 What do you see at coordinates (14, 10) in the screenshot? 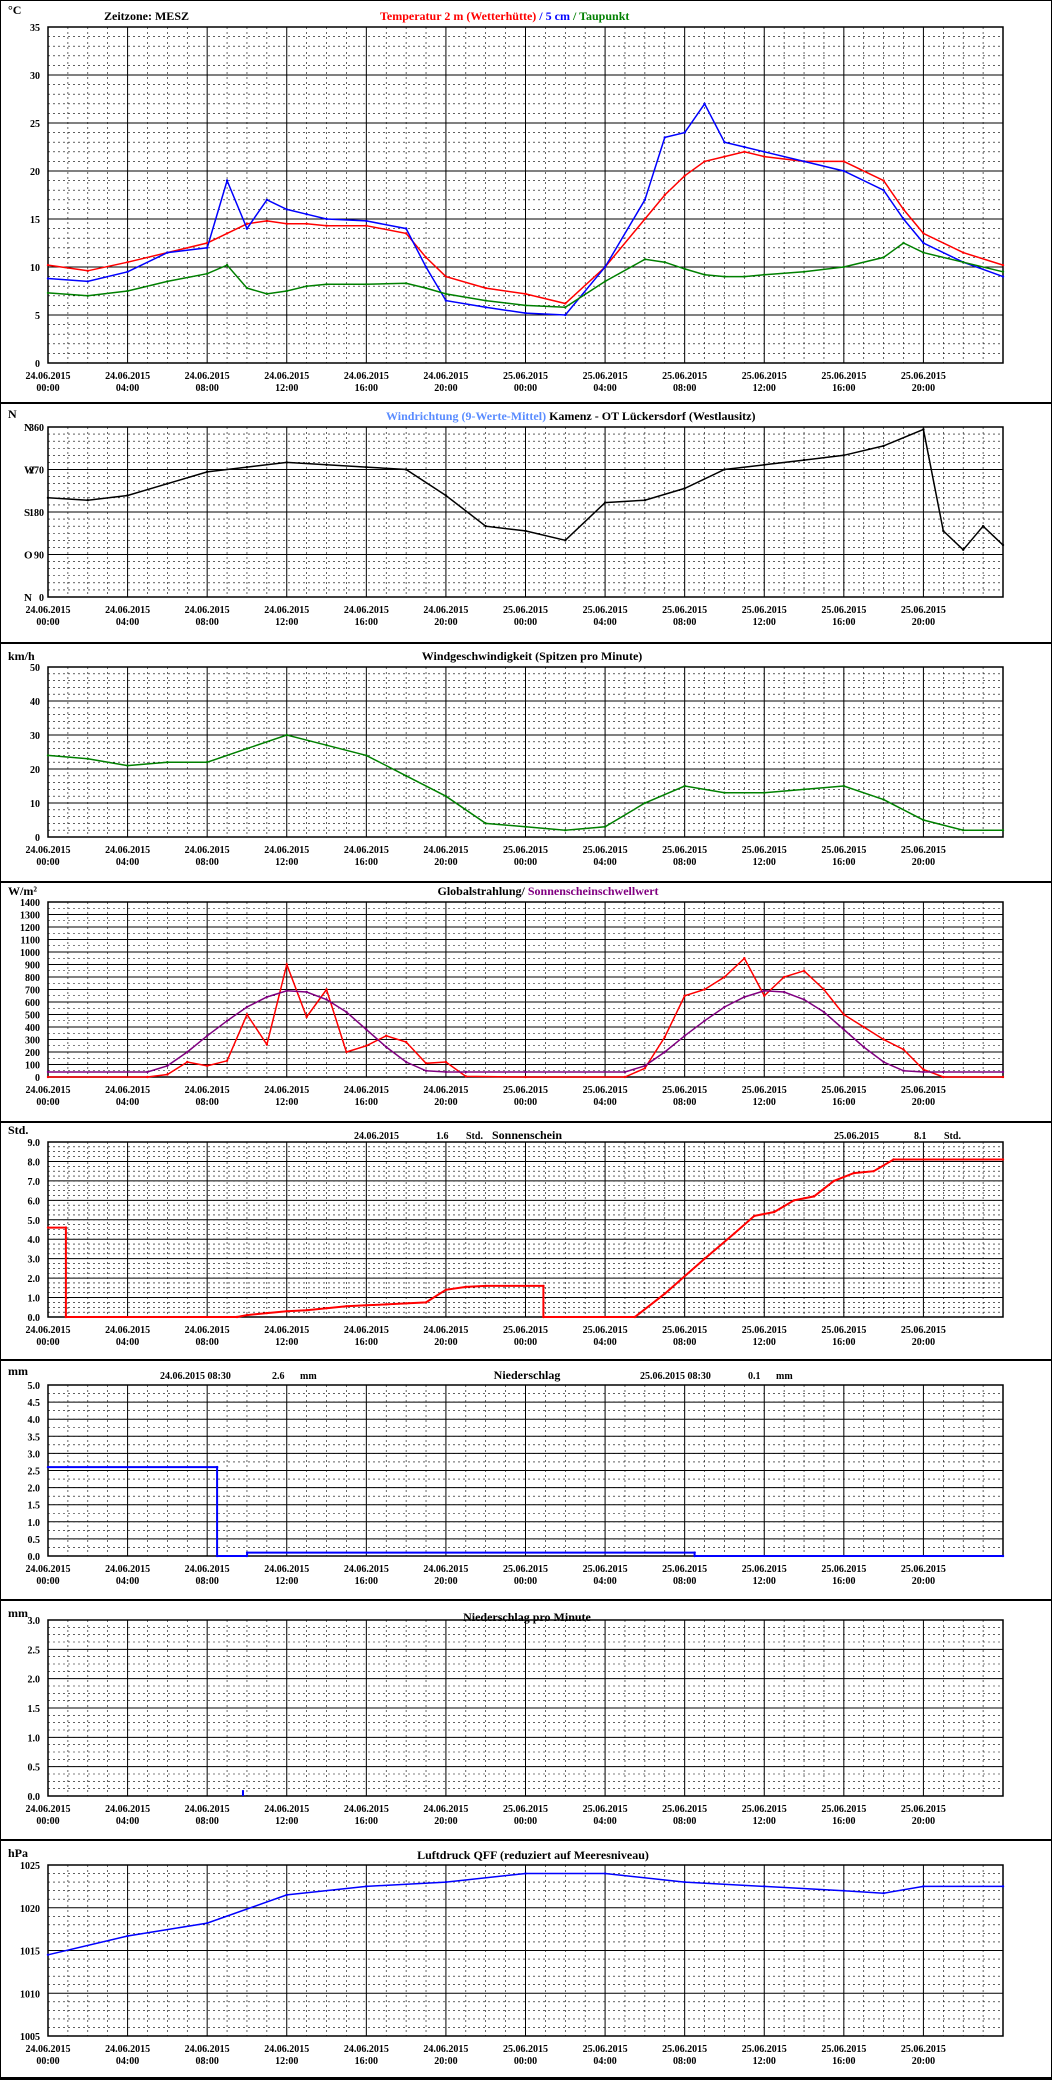
I see `axis-unit: °C` at bounding box center [14, 10].